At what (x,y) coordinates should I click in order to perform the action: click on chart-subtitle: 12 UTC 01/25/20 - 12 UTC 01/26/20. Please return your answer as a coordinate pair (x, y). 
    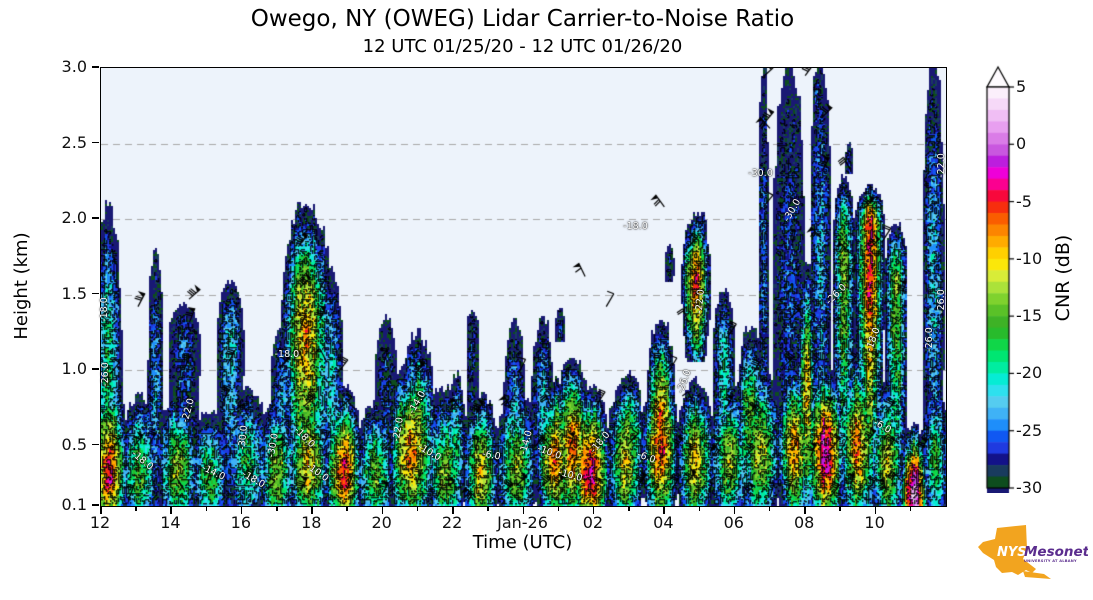
    Looking at the image, I should click on (522, 46).